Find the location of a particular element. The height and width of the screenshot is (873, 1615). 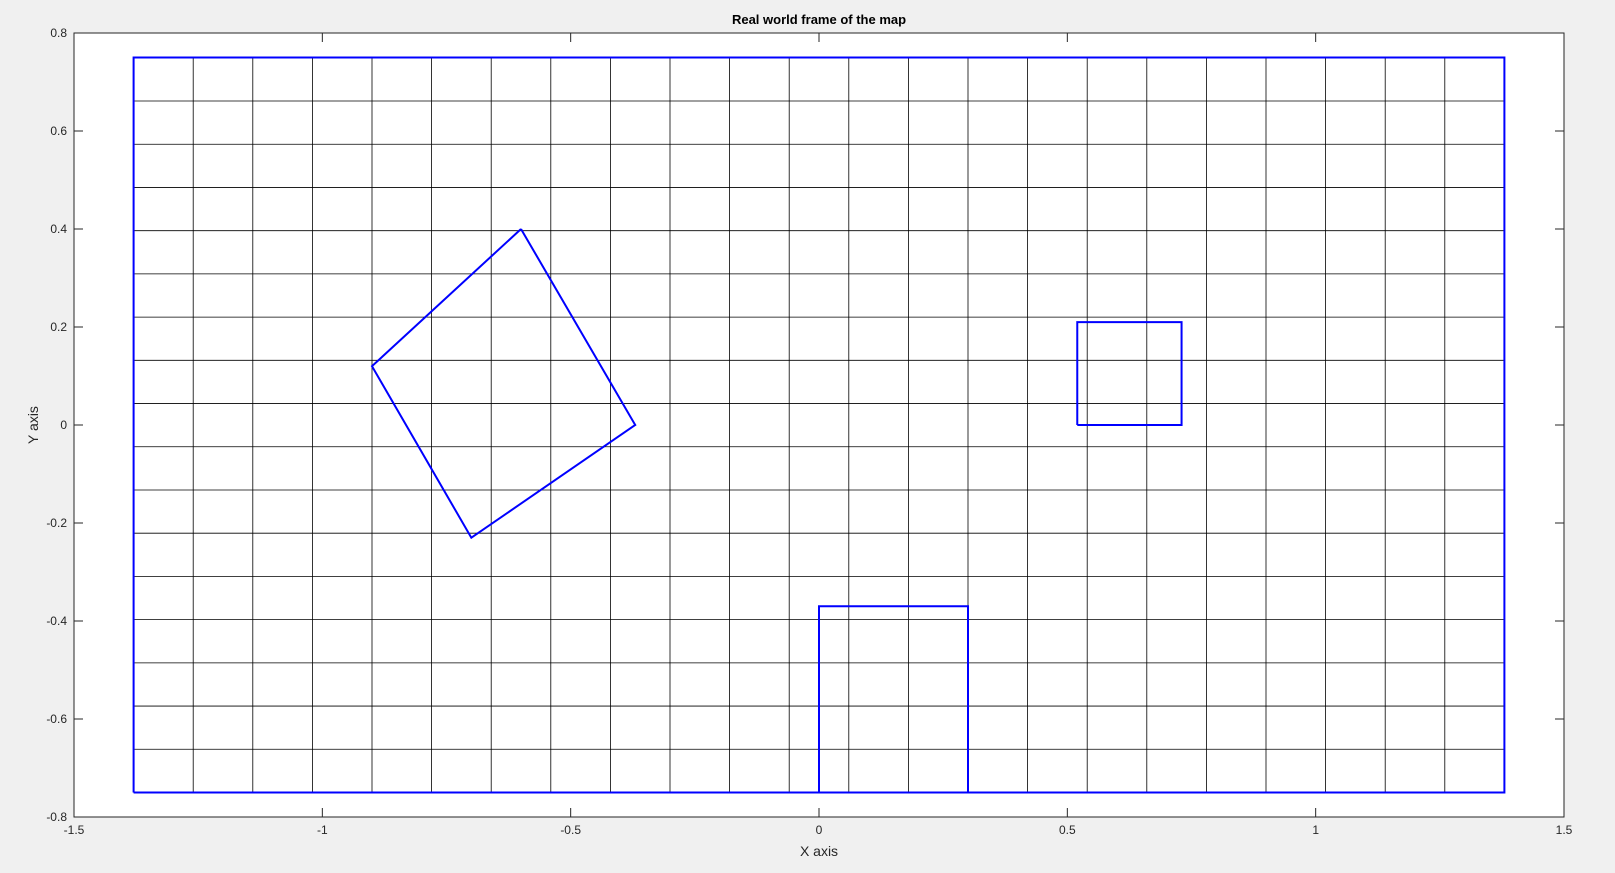

x-tick-label-3: 0 is located at coordinates (819, 830).